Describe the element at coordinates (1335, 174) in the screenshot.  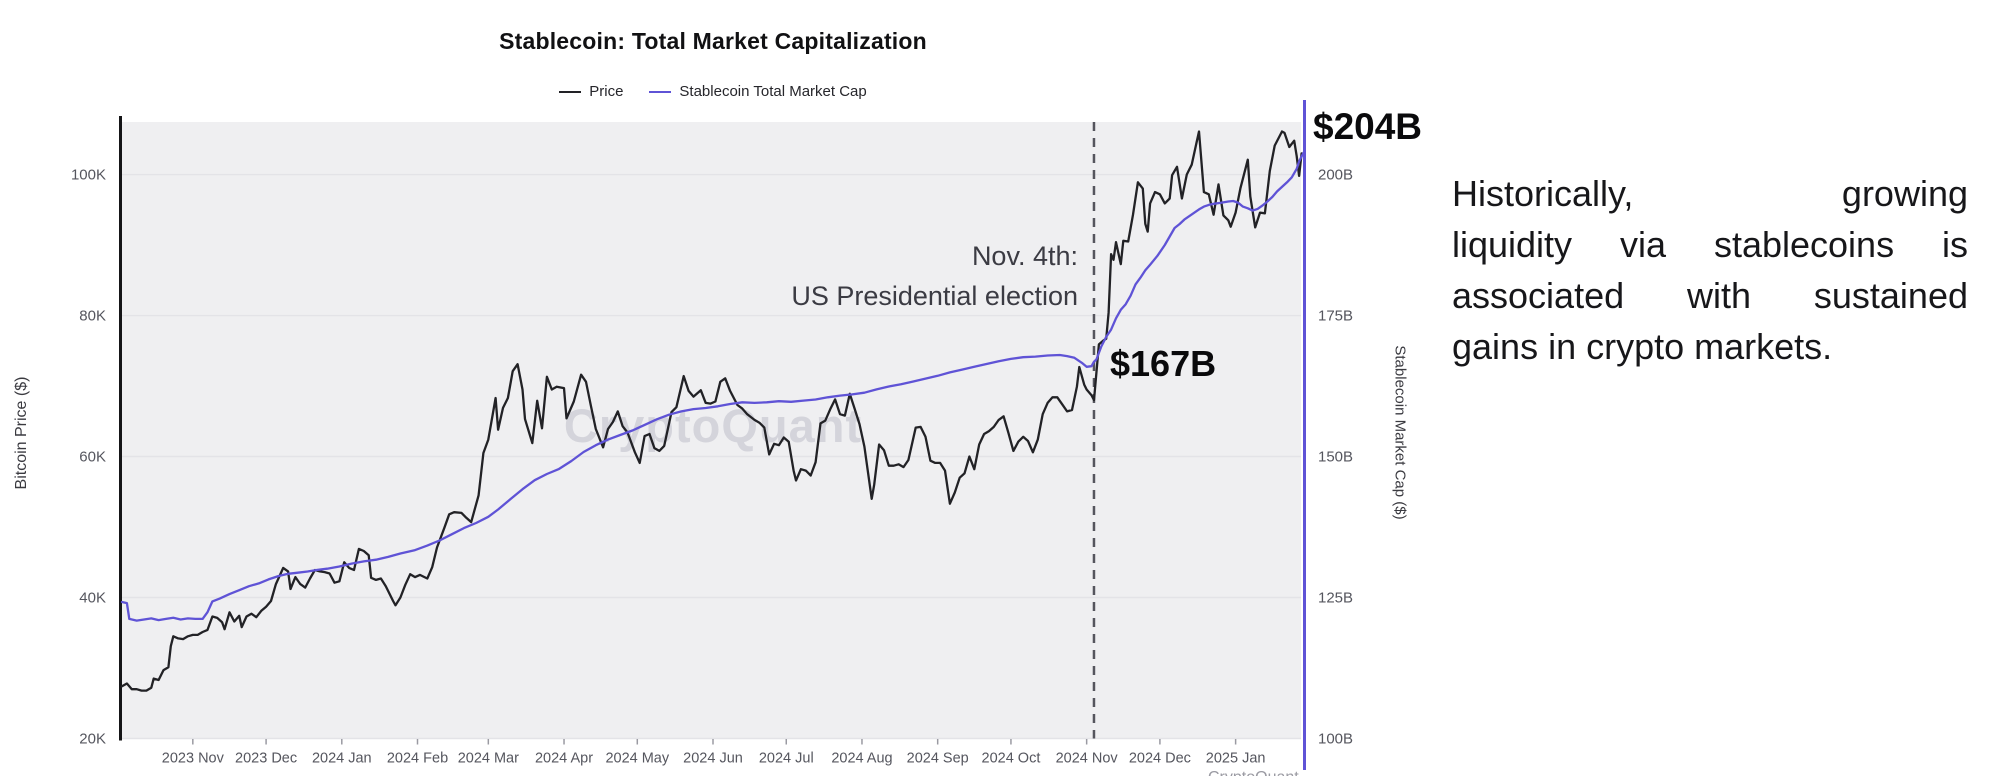
I see `right-axis-tick-label: 200B` at that location.